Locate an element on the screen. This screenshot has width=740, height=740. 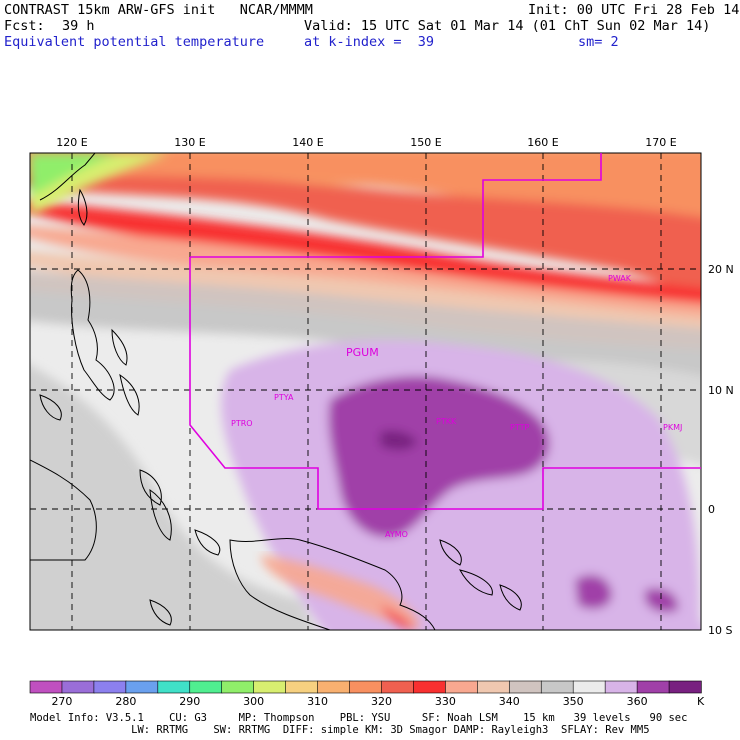
colorbar-tick-label: 330 is located at coordinates (445, 701).